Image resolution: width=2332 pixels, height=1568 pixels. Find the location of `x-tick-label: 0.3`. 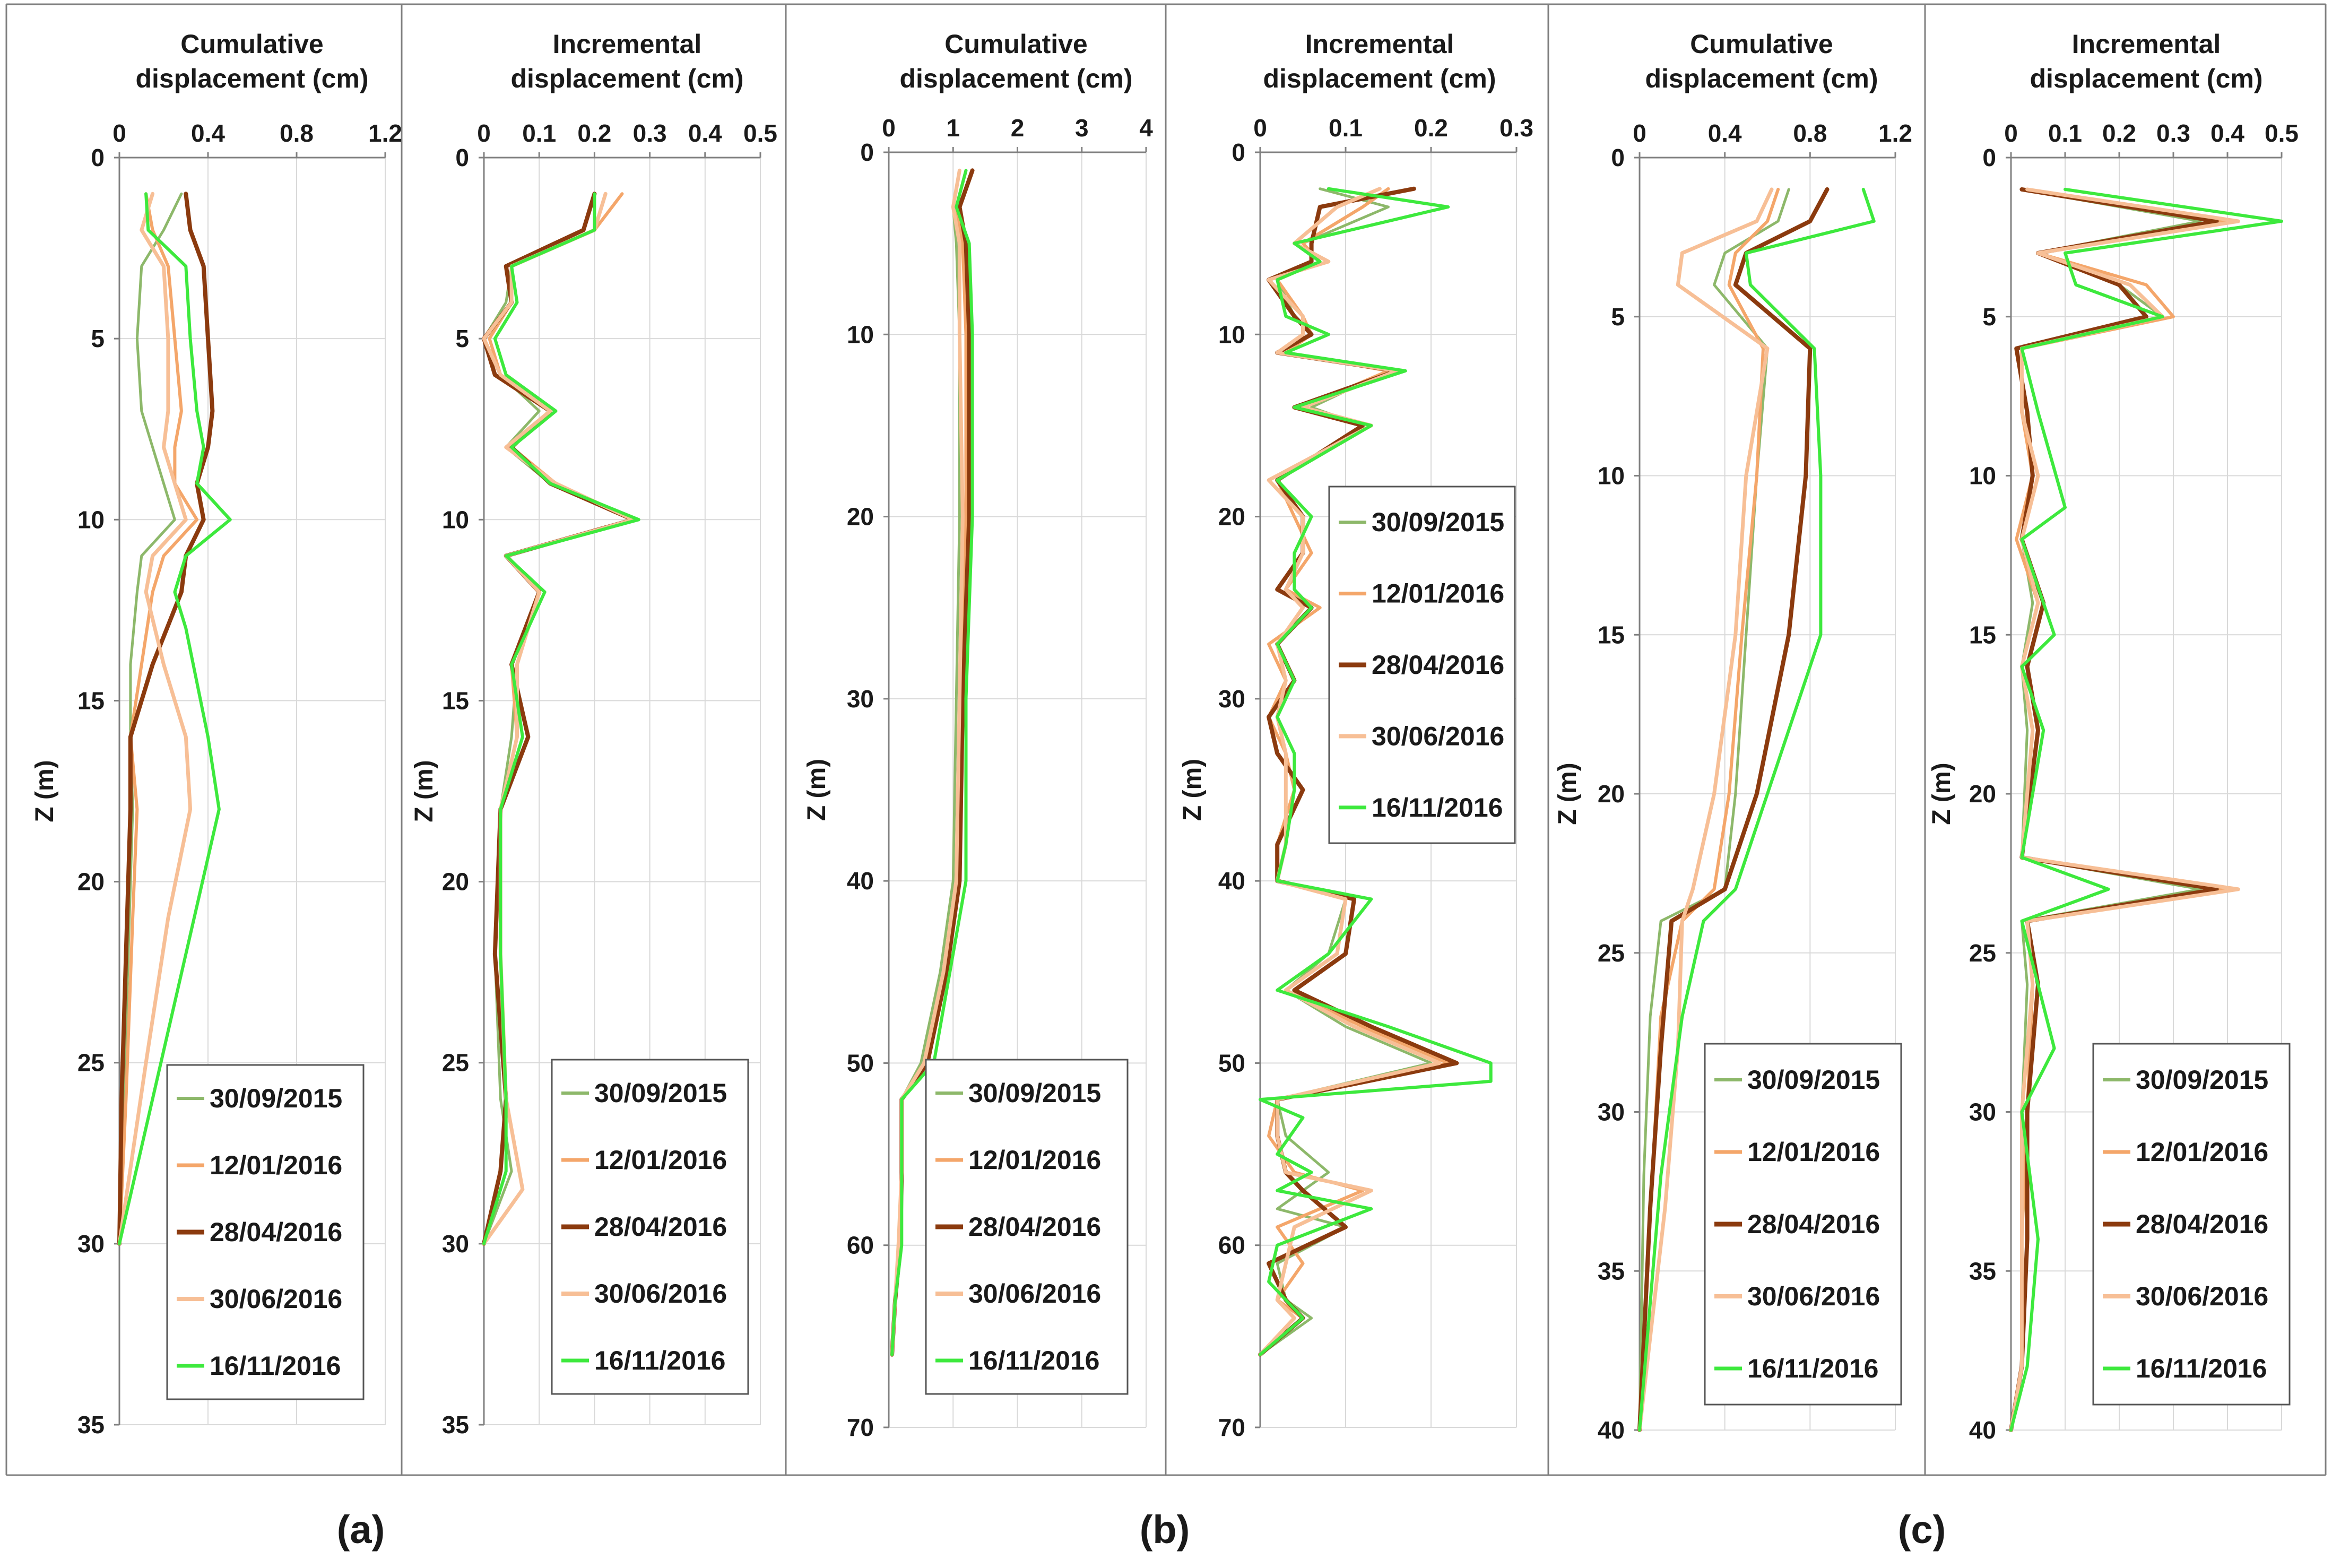

x-tick-label: 0.3 is located at coordinates (1516, 128).